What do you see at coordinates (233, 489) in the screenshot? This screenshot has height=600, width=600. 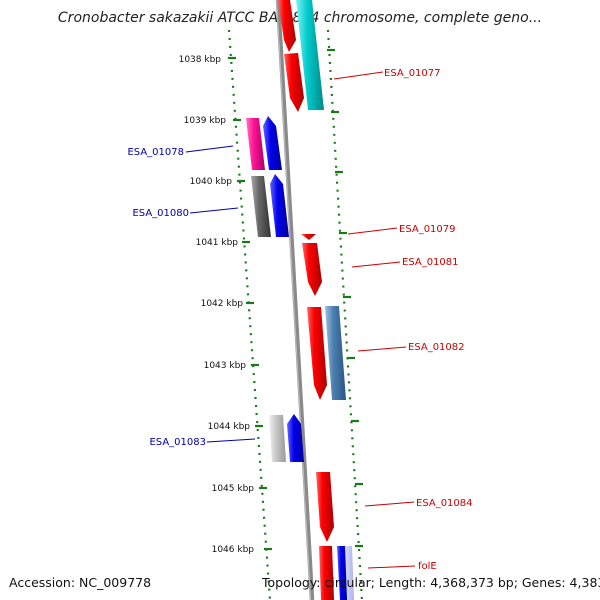 I see `scale-label-1045: 1045 kbp` at bounding box center [233, 489].